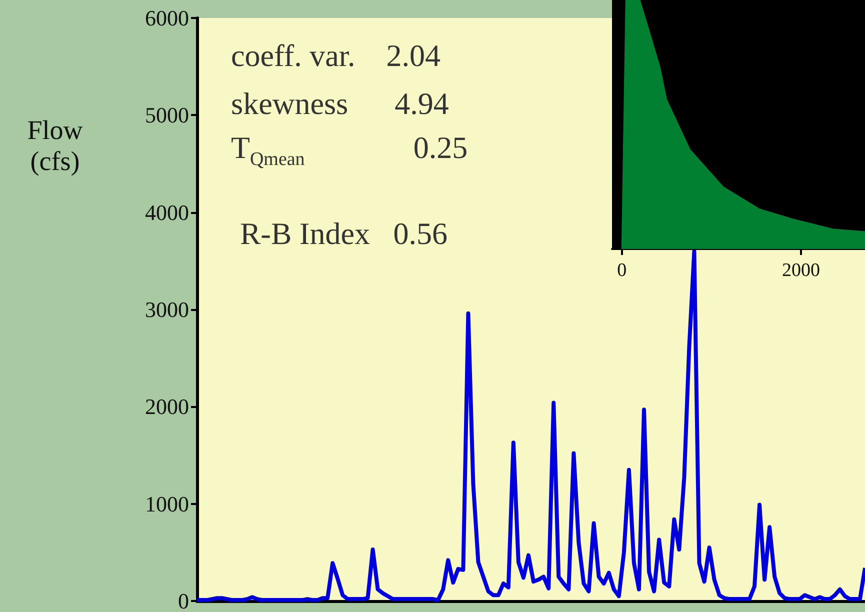 Image resolution: width=865 pixels, height=612 pixels. What do you see at coordinates (55, 146) in the screenshot?
I see `y-axis-title: Flow (cfs)` at bounding box center [55, 146].